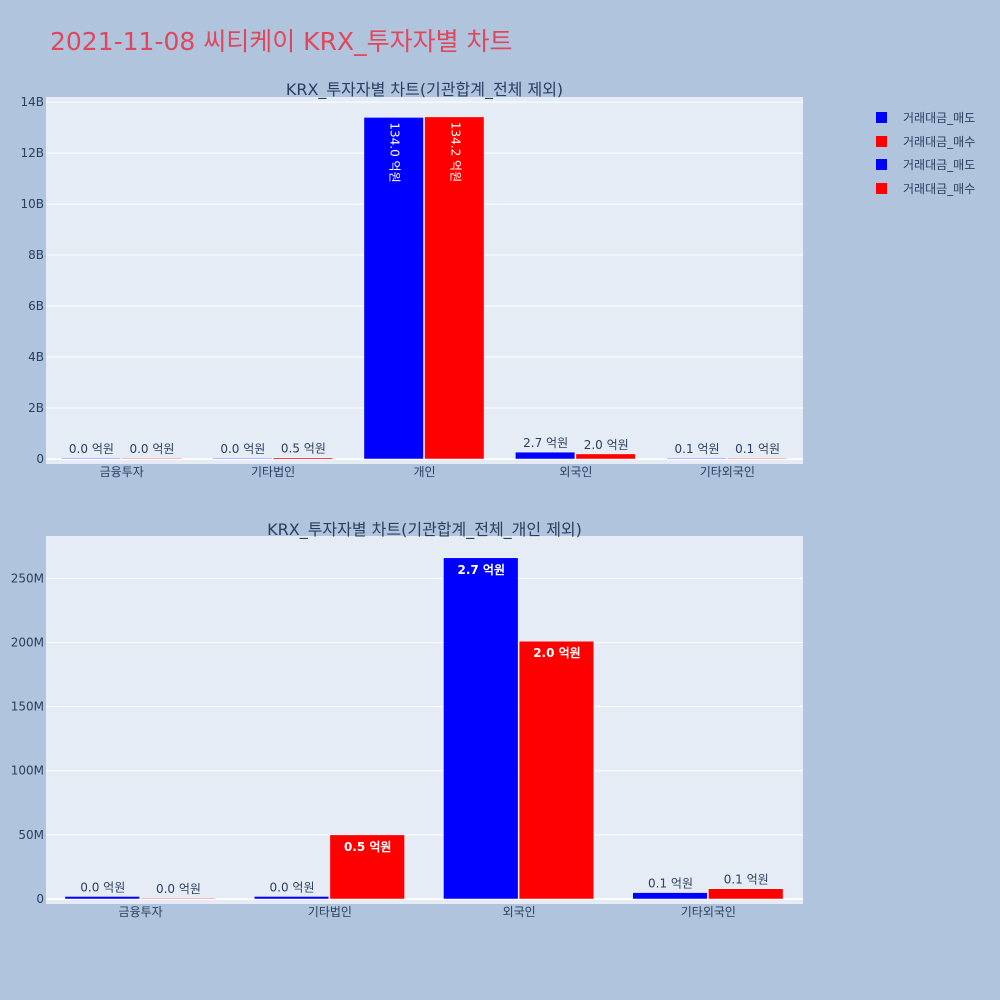 Image resolution: width=1000 pixels, height=1000 pixels. Describe the element at coordinates (27, 578) in the screenshot. I see `y-tick-label: 250M` at that location.